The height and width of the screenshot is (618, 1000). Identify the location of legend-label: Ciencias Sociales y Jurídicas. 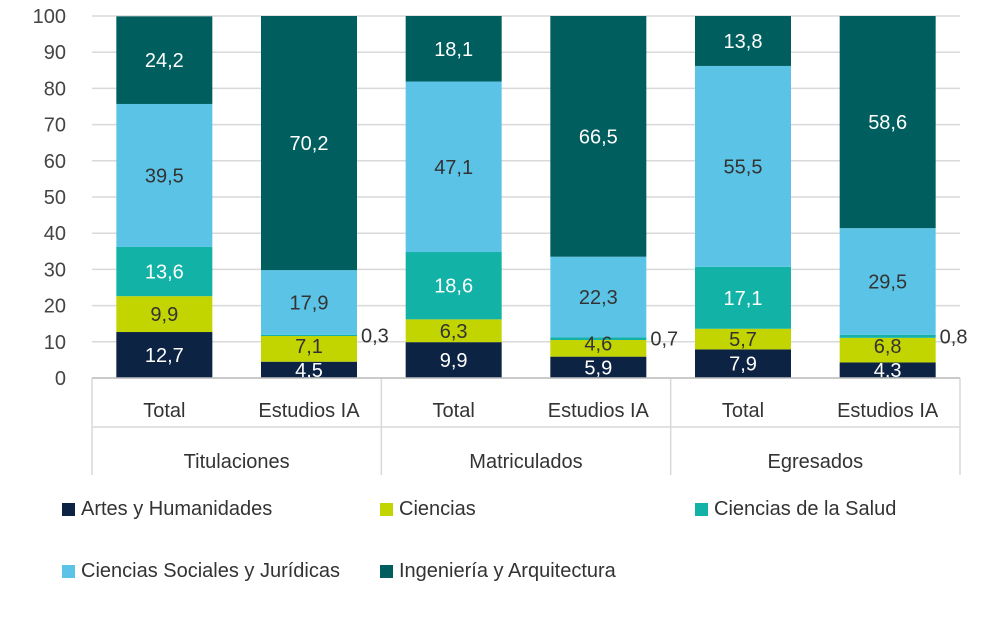
(210, 571).